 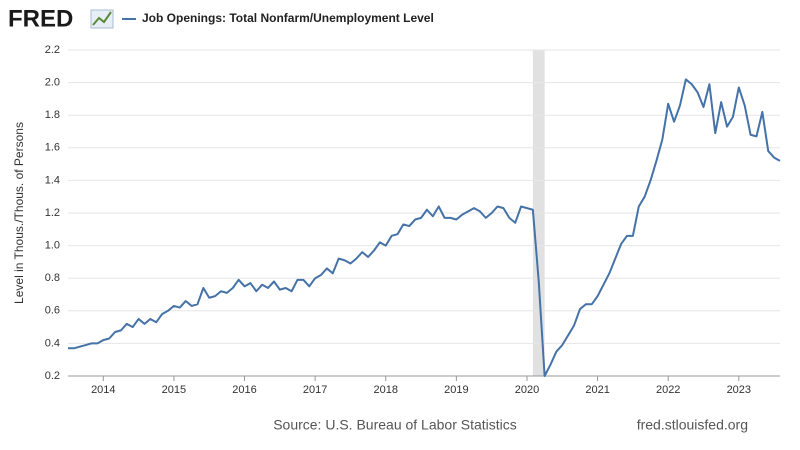 What do you see at coordinates (174, 390) in the screenshot?
I see `x-tick-label: 2015` at bounding box center [174, 390].